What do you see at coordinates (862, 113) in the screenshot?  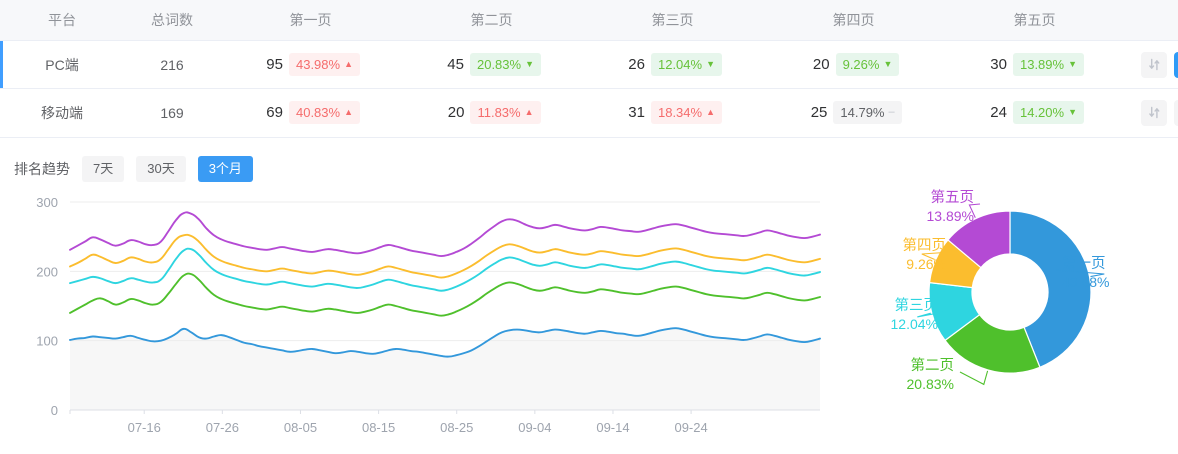 I see `change-percent: 14.79%` at bounding box center [862, 113].